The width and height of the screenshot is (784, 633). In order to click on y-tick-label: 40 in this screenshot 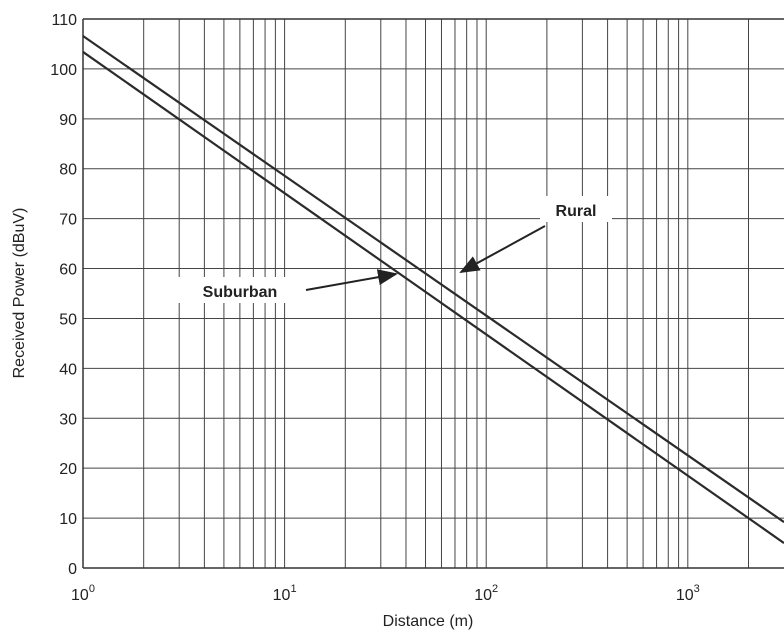, I will do `click(68, 369)`.